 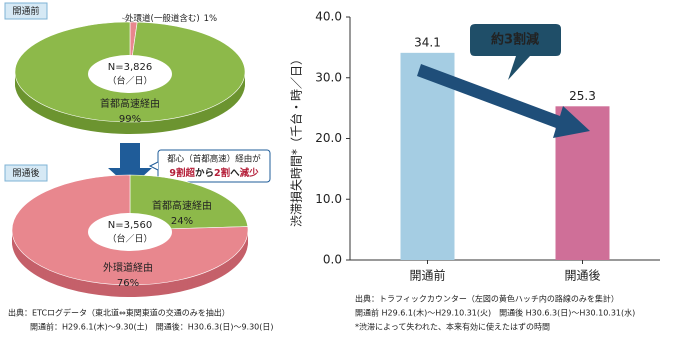 I want to click on bar-value: 25.3, so click(x=582, y=96).